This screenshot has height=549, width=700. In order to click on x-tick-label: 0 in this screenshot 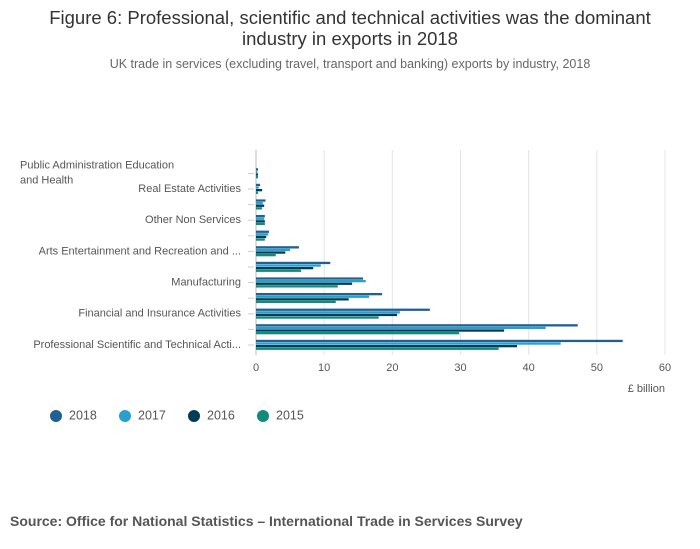, I will do `click(256, 368)`.